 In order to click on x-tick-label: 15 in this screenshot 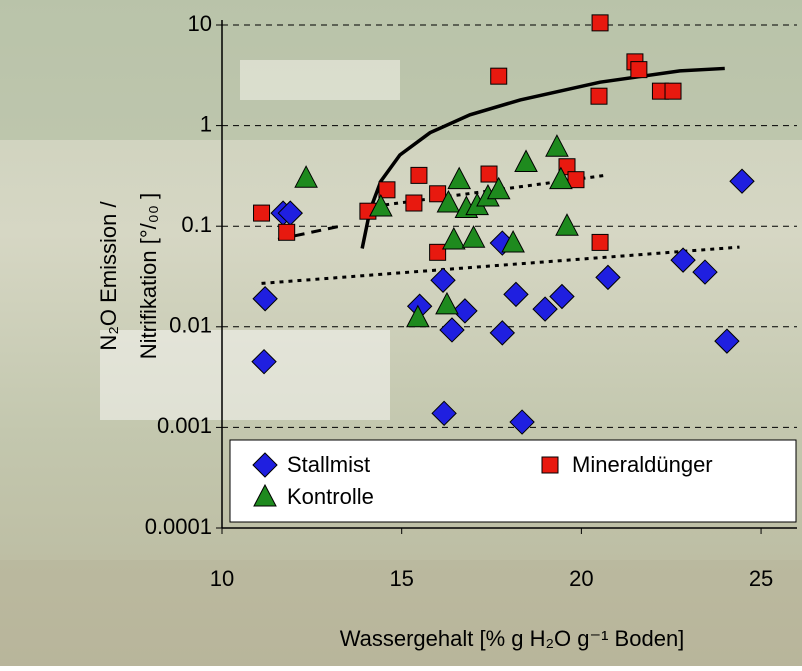, I will do `click(401, 578)`.